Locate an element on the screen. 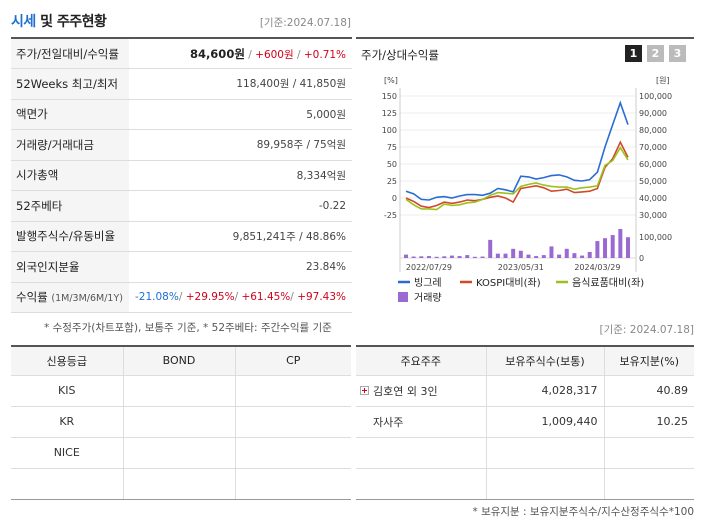 Image resolution: width=702 pixels, height=525 pixels. info-row-market-cap: 시가총액 8,334억원 is located at coordinates (182, 175).